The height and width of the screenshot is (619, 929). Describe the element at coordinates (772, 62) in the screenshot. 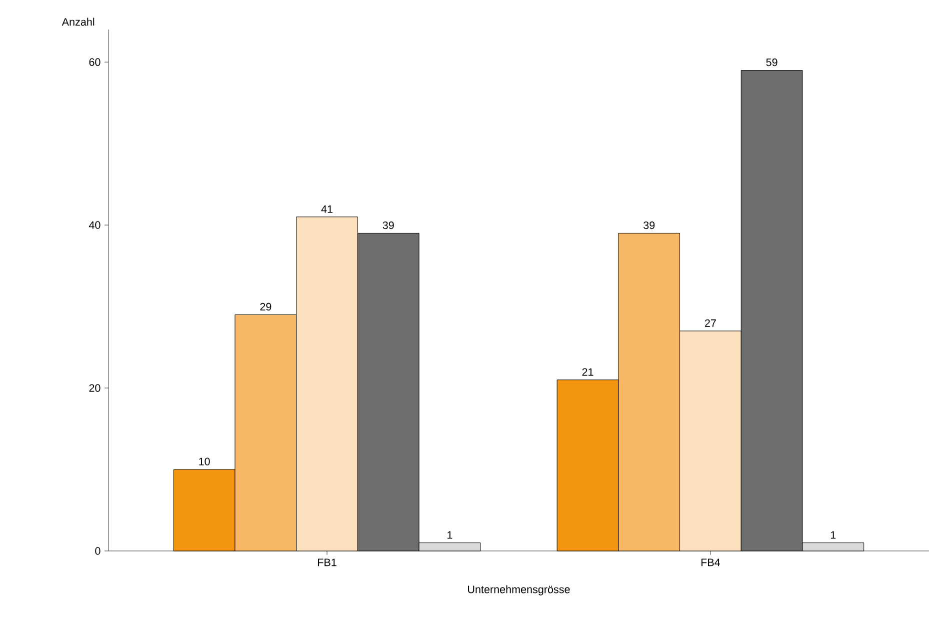

I see `data-label: 59` at that location.